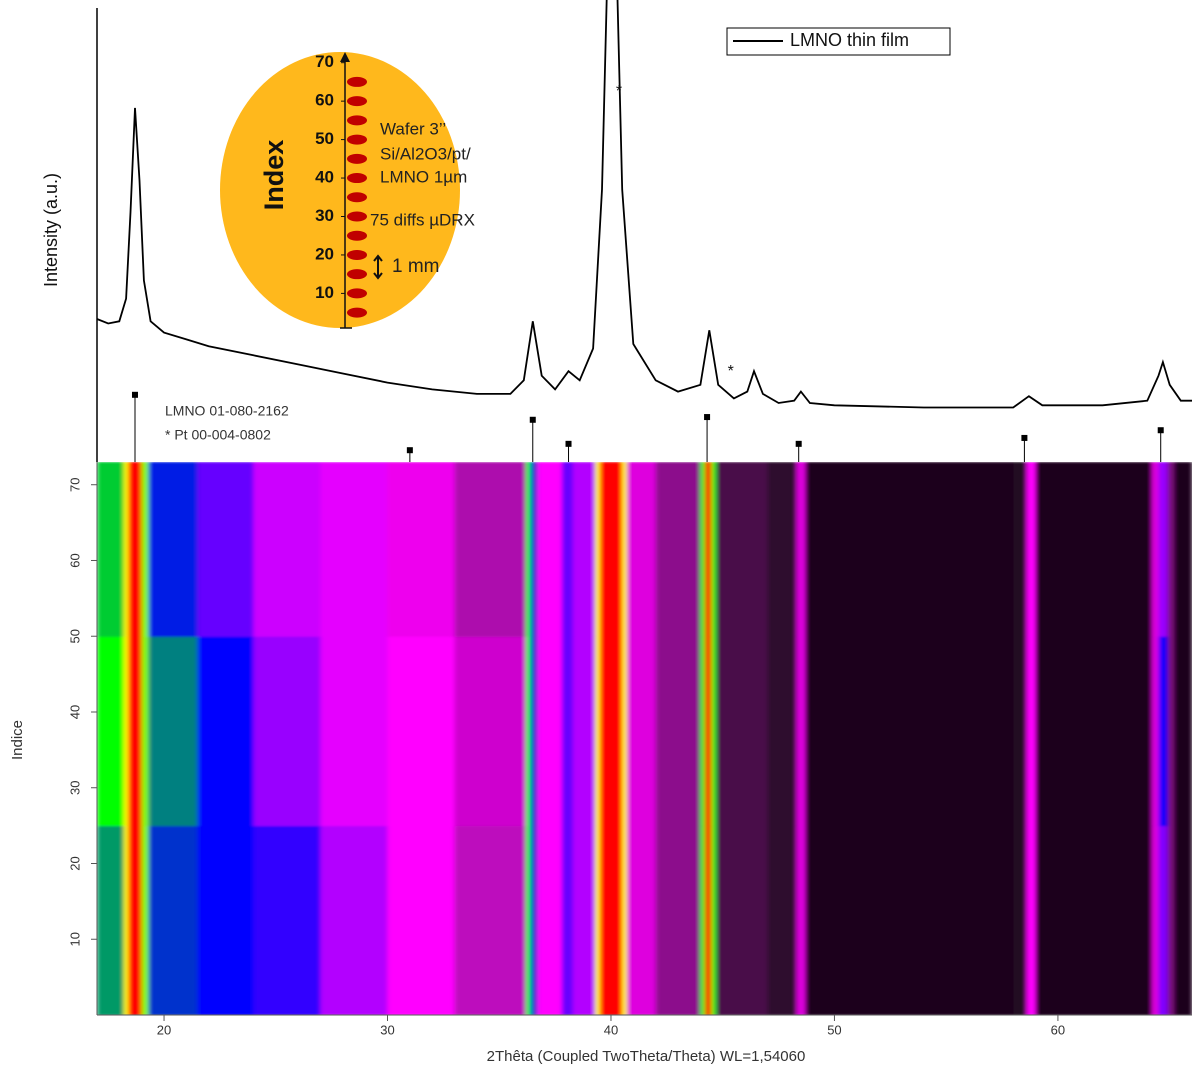 This screenshot has height=1077, width=1196. I want to click on reference-label: LMNO 01-080-2162, so click(227, 411).